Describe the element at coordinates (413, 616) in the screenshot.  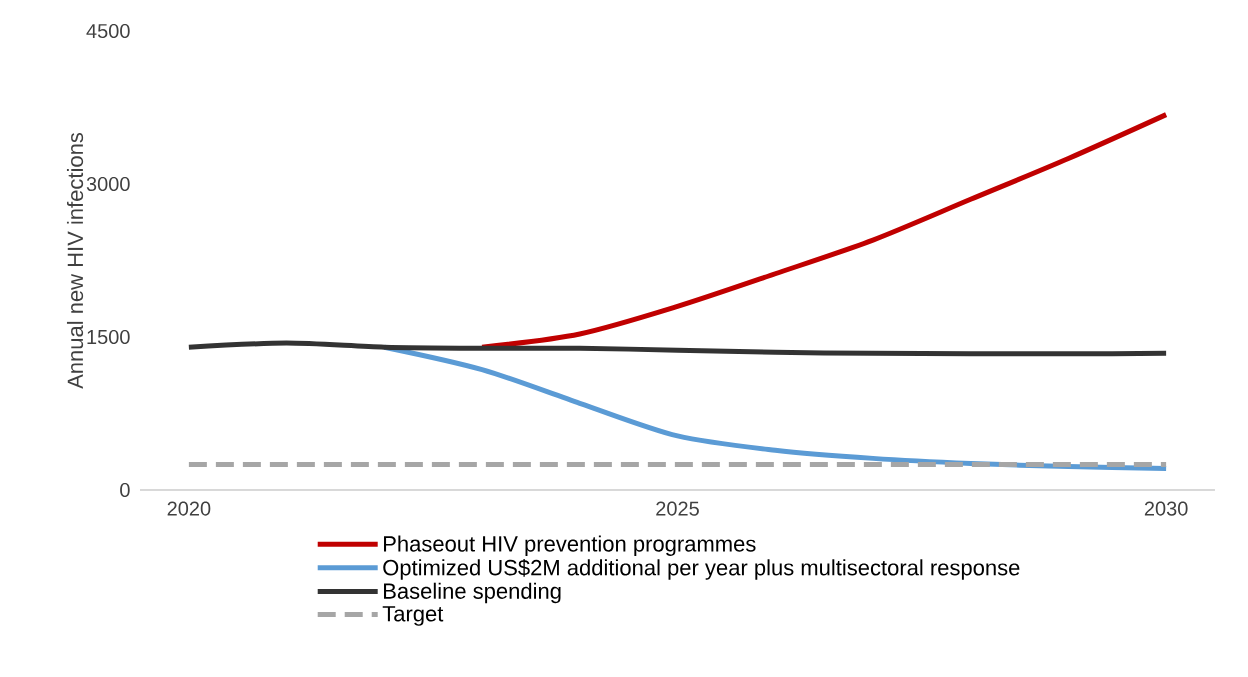
I see `legend-label: Target` at that location.